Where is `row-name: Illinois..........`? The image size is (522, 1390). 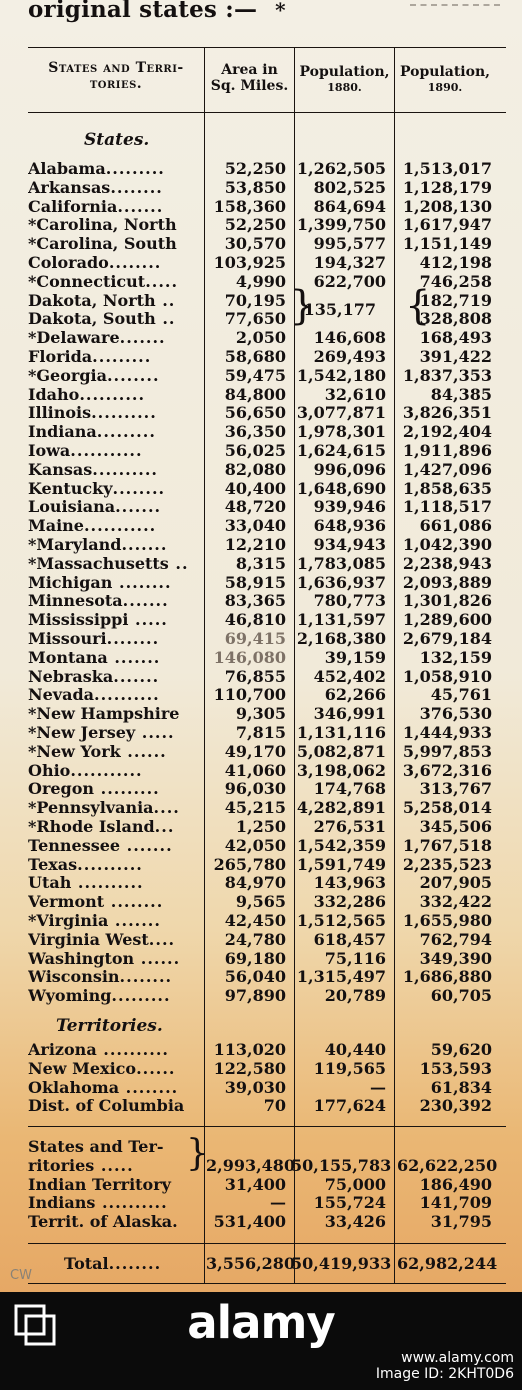
row-name: Illinois.......... is located at coordinates (116, 413).